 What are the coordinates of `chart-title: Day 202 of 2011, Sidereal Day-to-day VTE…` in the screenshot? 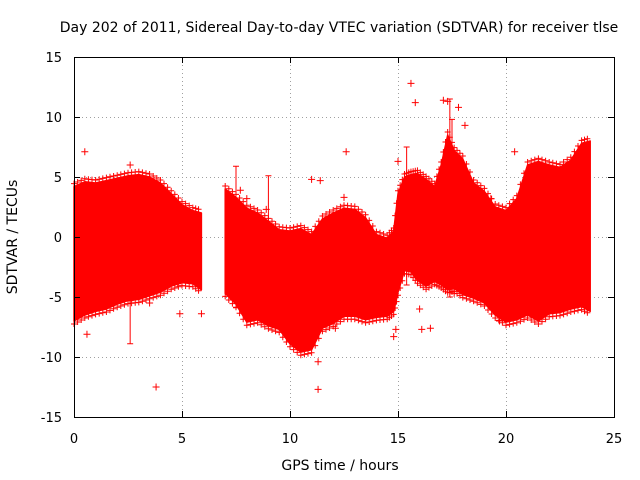 It's located at (339, 28).